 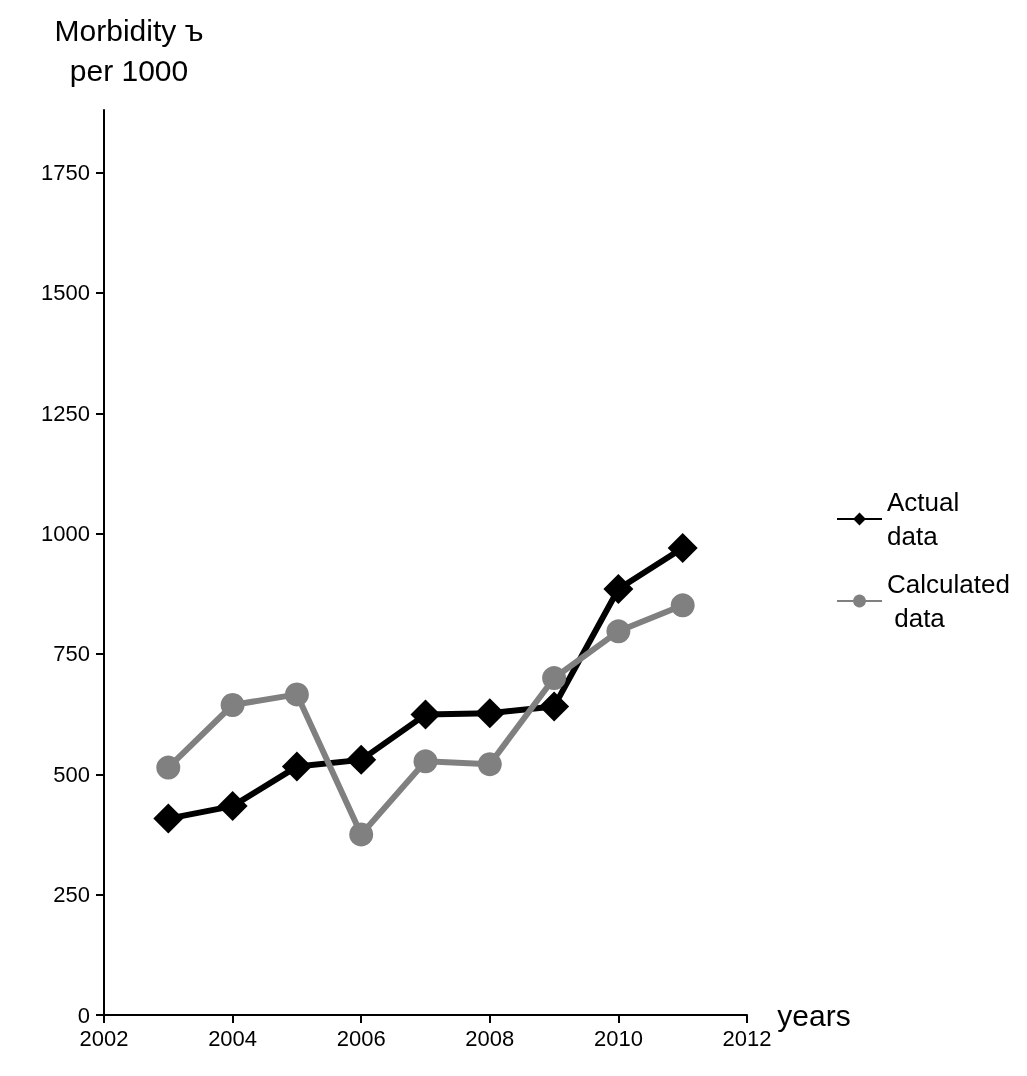 I want to click on y-tick-label: 1250, so click(x=65, y=413).